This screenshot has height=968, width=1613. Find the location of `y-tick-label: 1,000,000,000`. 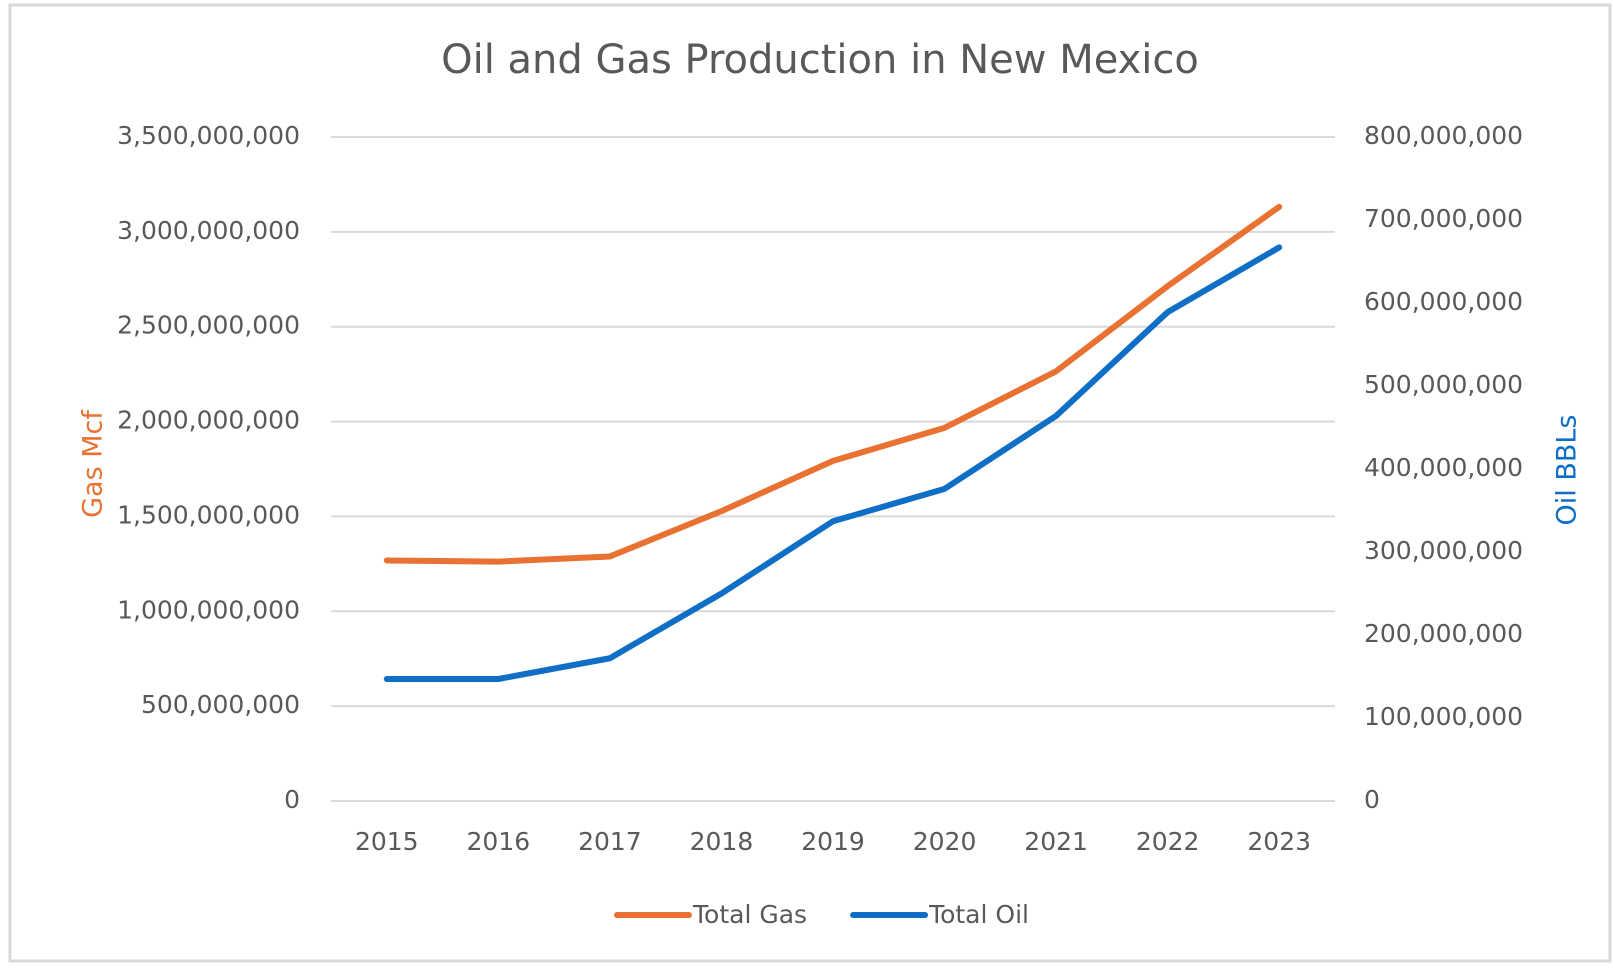

y-tick-label: 1,000,000,000 is located at coordinates (208, 609).